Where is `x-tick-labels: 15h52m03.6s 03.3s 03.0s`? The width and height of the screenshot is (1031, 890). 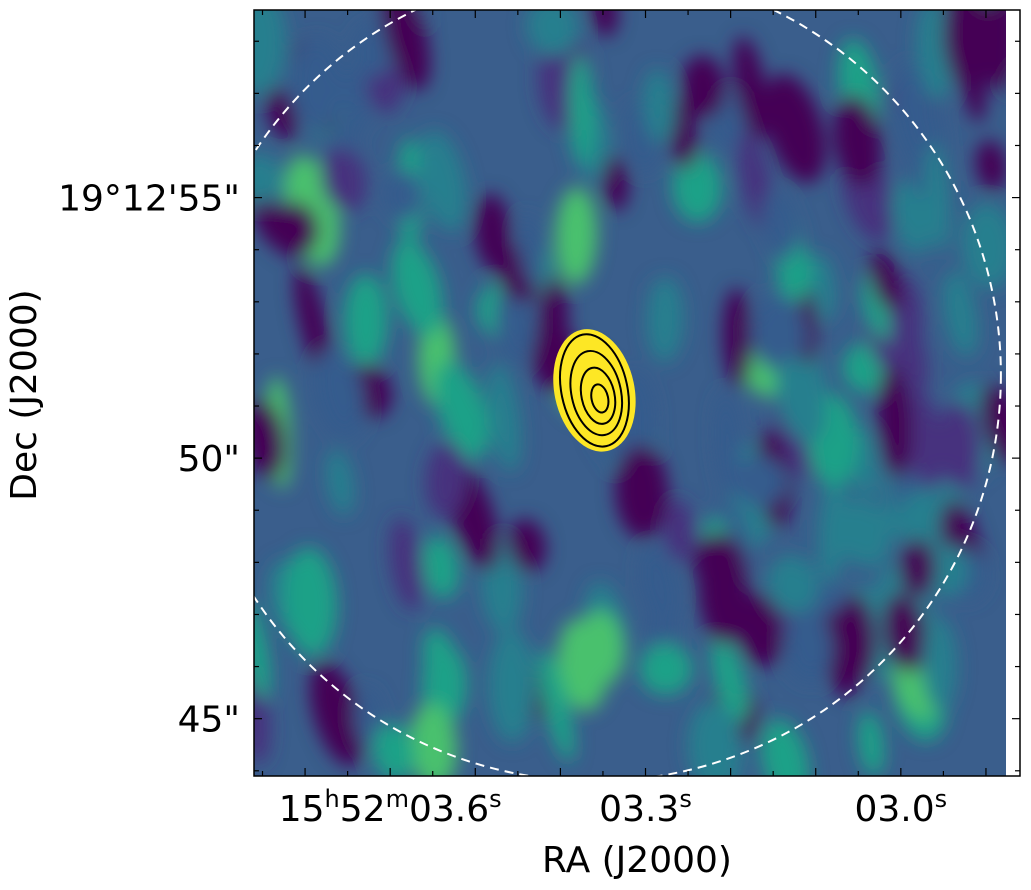 x-tick-labels: 15h52m03.6s 03.3s 03.0s is located at coordinates (613, 807).